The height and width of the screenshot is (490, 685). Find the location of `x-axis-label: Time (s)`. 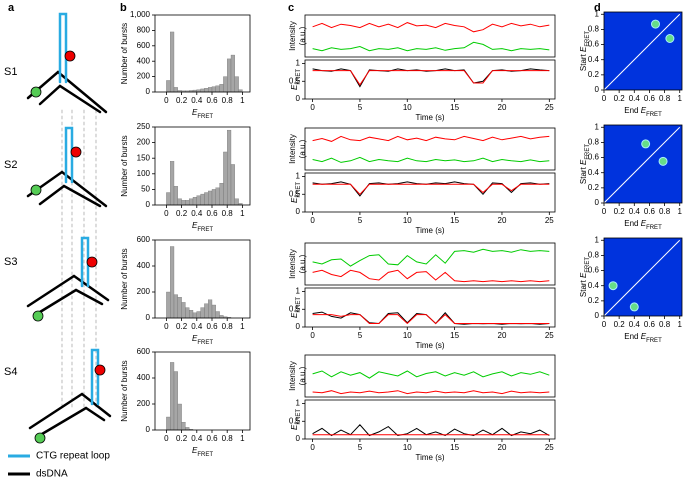

x-axis-label: Time (s) is located at coordinates (429, 457).